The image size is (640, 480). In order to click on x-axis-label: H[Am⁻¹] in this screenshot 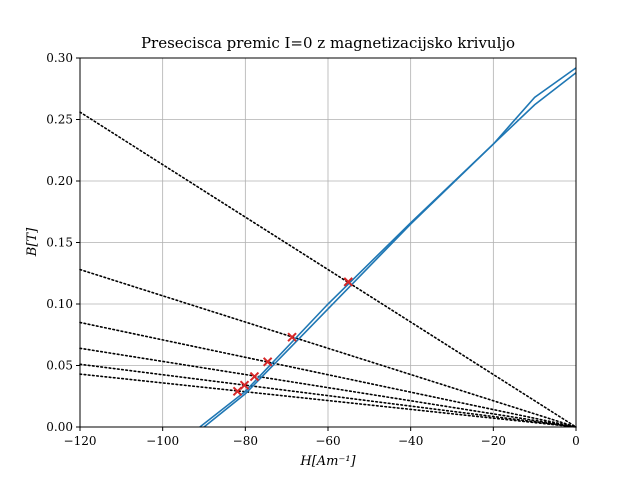, I will do `click(327, 461)`.